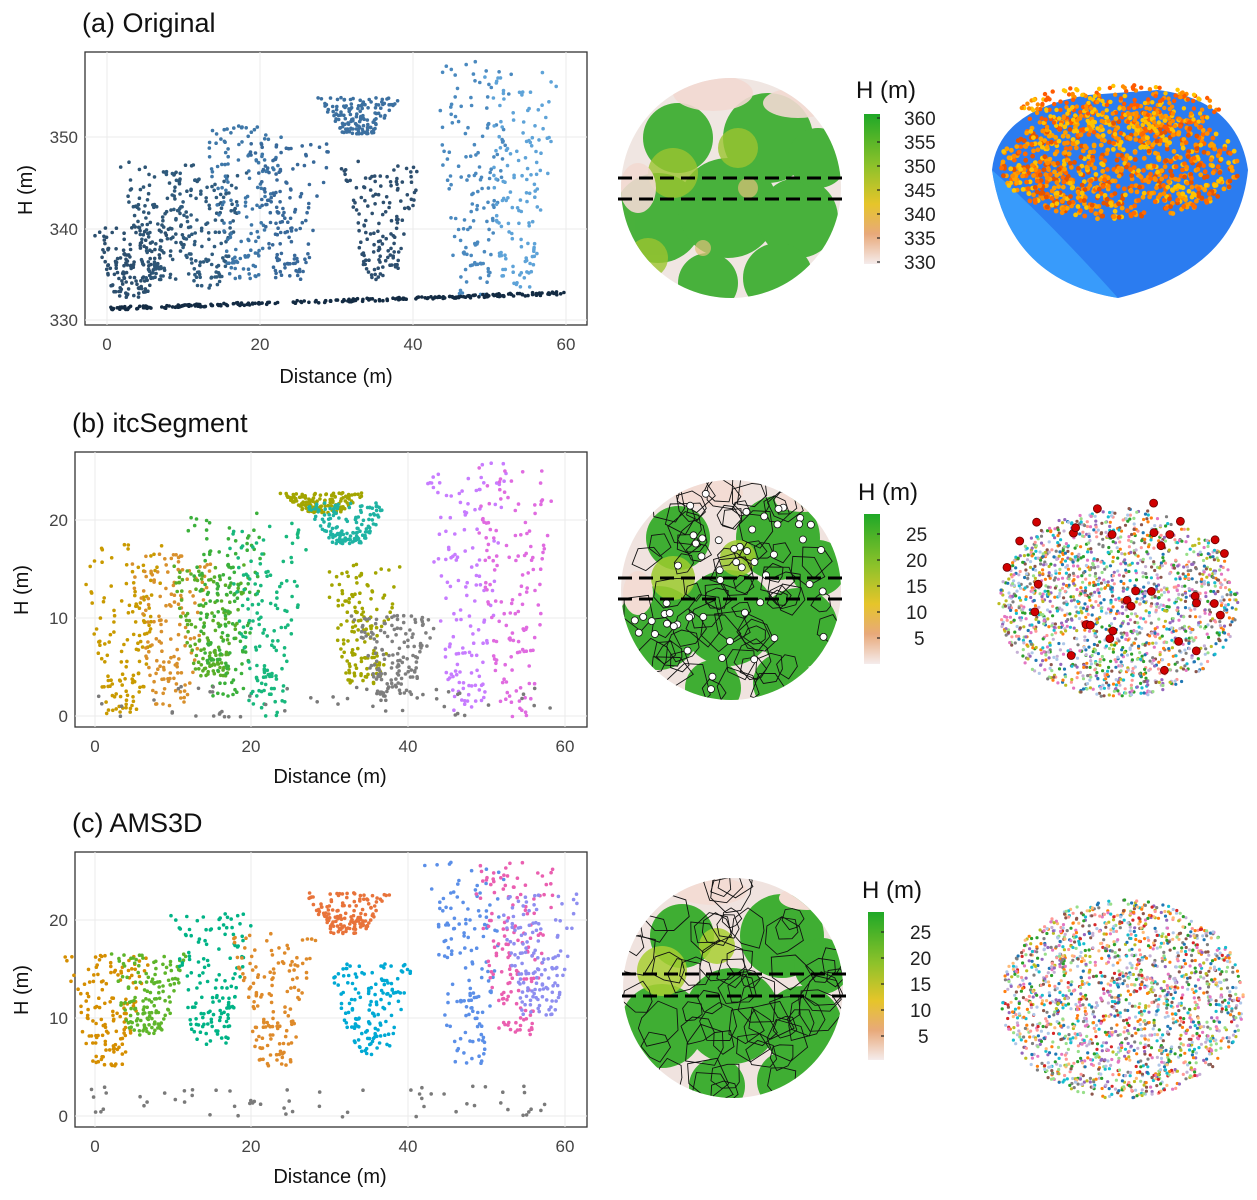 Image resolution: width=1257 pixels, height=1200 pixels. What do you see at coordinates (149, 23) in the screenshot?
I see `panel-title: (a) Original` at bounding box center [149, 23].